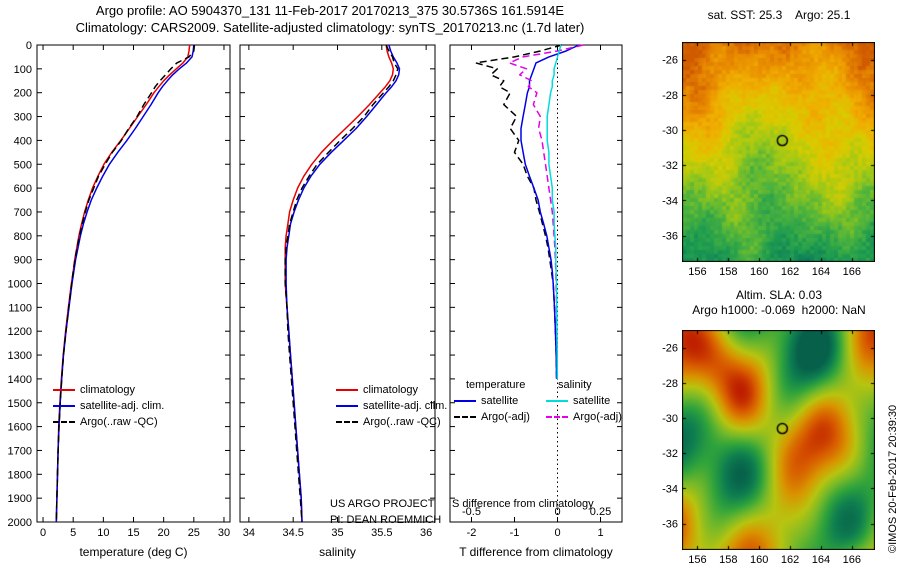 The width and height of the screenshot is (900, 580). Describe the element at coordinates (23, 118) in the screenshot. I see `svg-text: 300` at that location.